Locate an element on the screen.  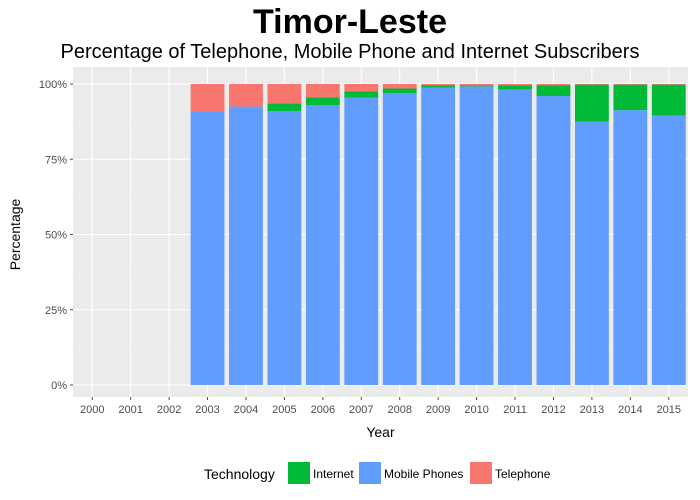
x-tick-label: 2005 is located at coordinates (284, 410).